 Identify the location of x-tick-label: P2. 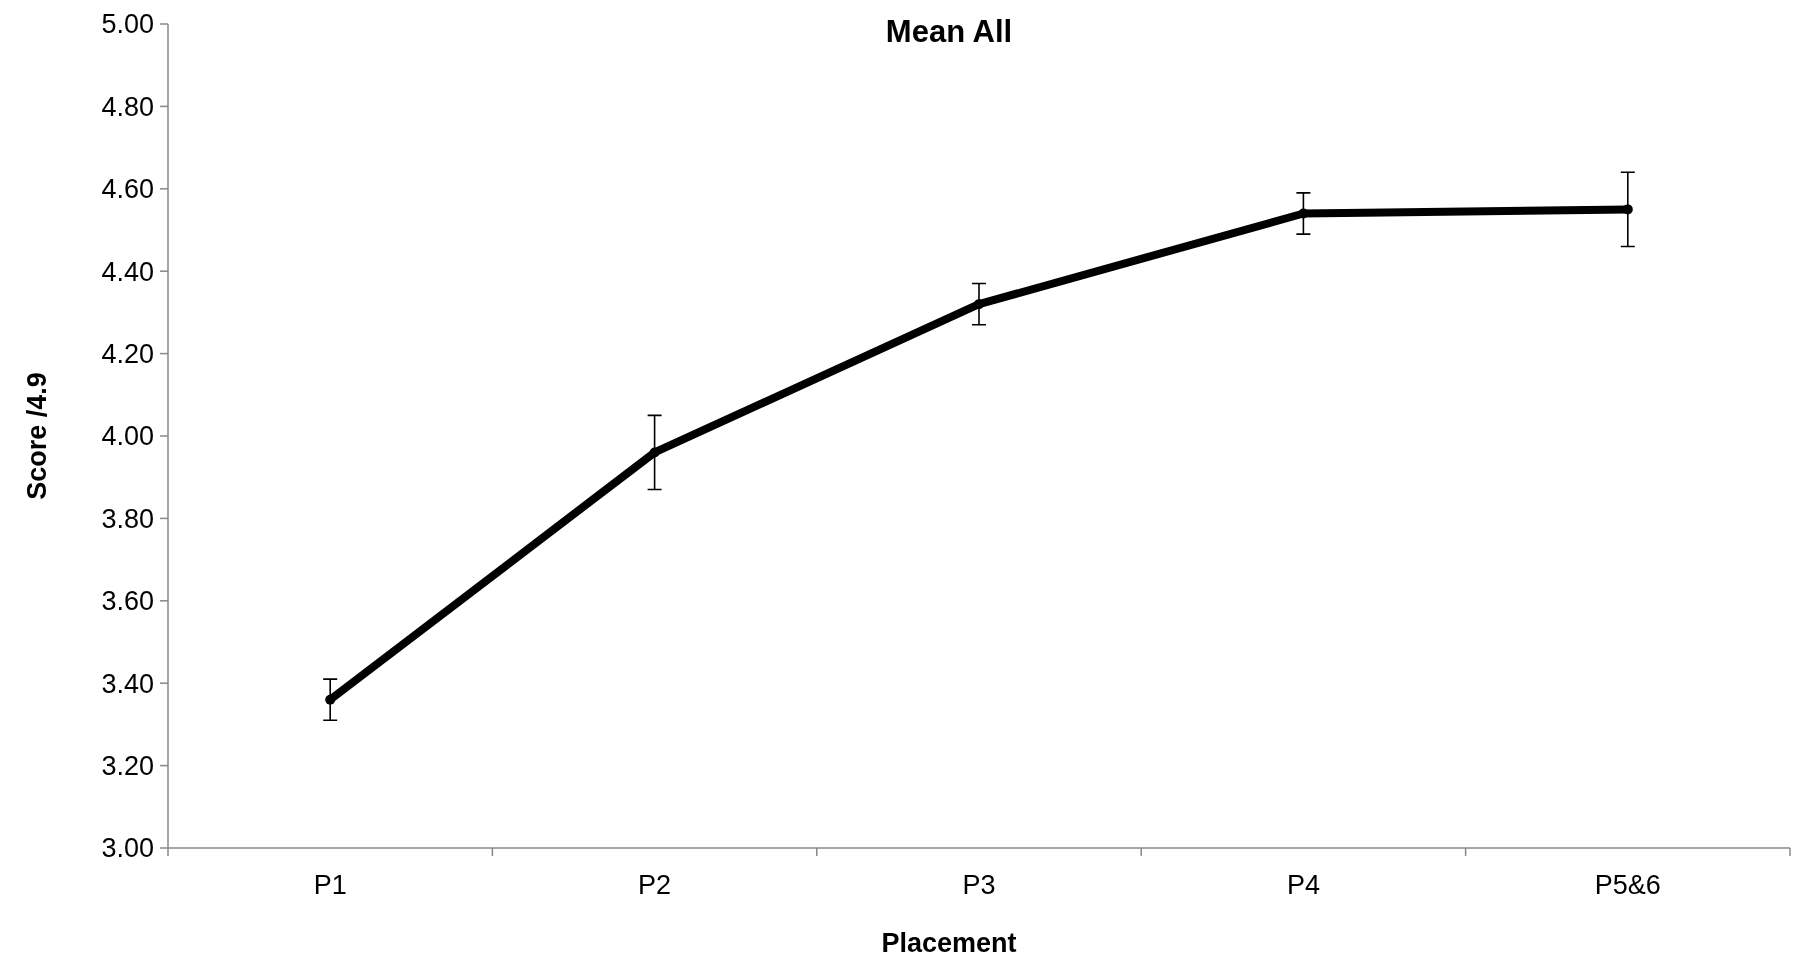
(655, 885).